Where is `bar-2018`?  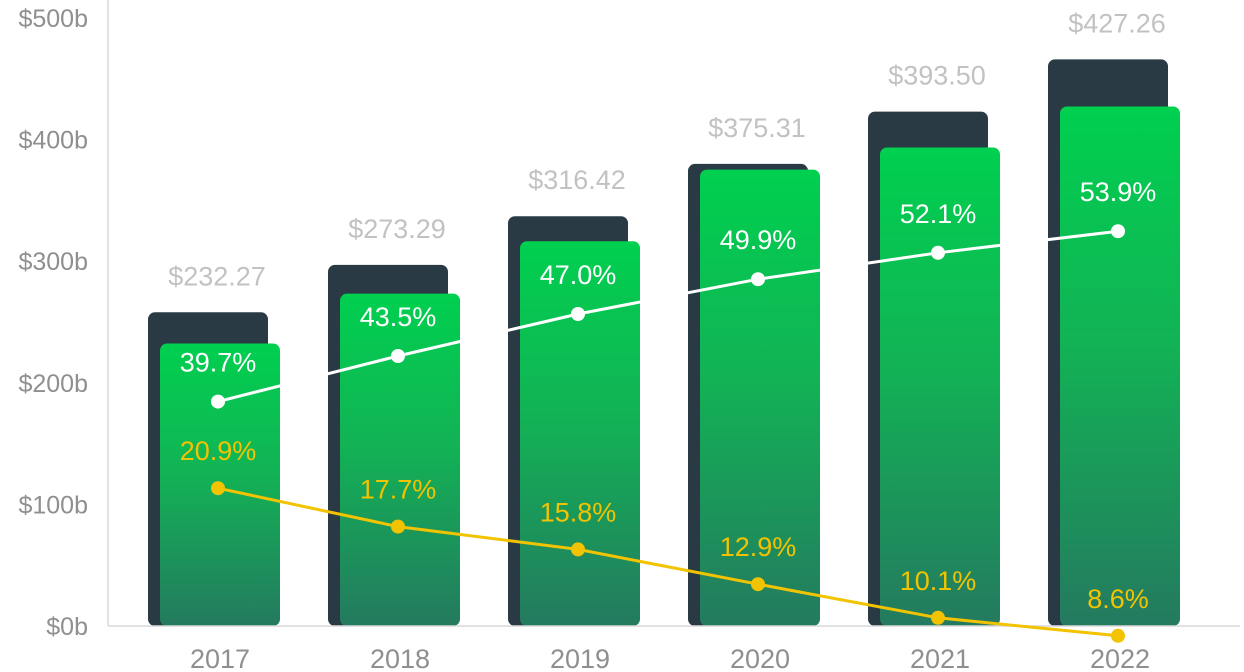
bar-2018 is located at coordinates (400, 459).